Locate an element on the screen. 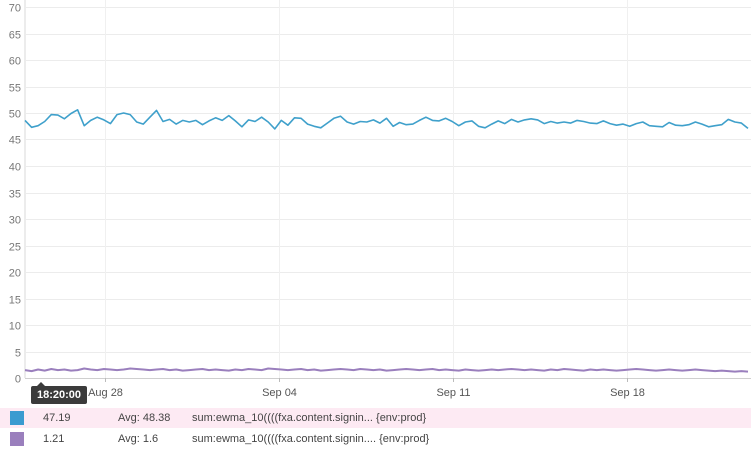 The image size is (751, 452). y-tick-label: 0 is located at coordinates (18, 380).